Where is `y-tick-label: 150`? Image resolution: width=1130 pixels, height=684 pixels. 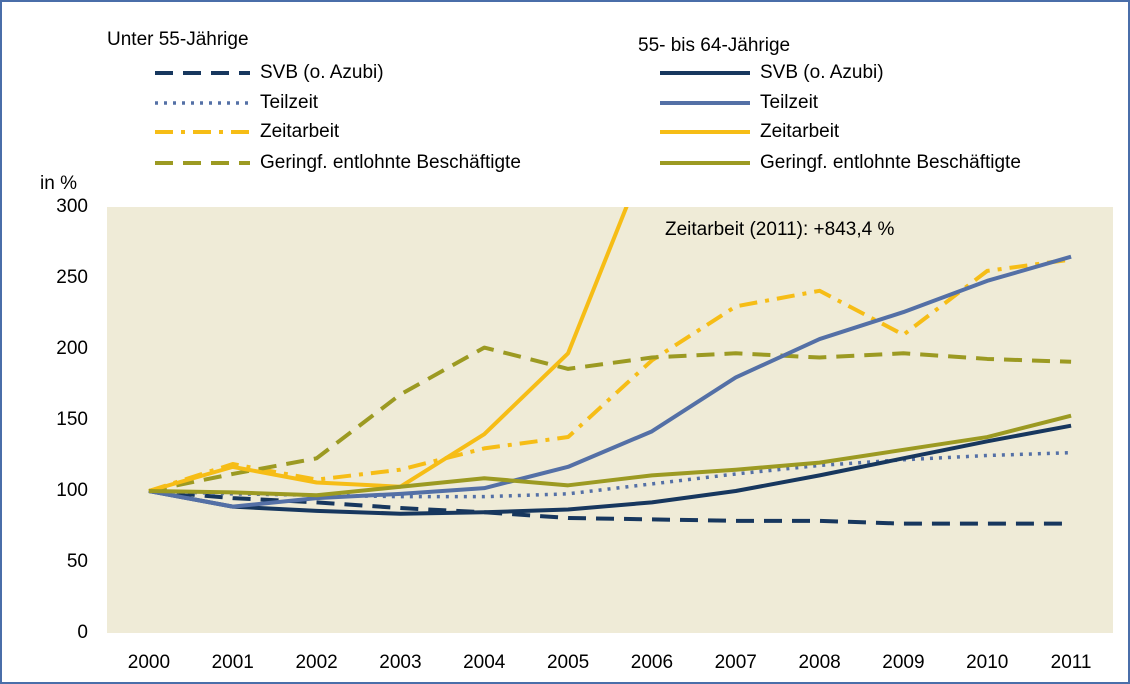 y-tick-label: 150 is located at coordinates (72, 419).